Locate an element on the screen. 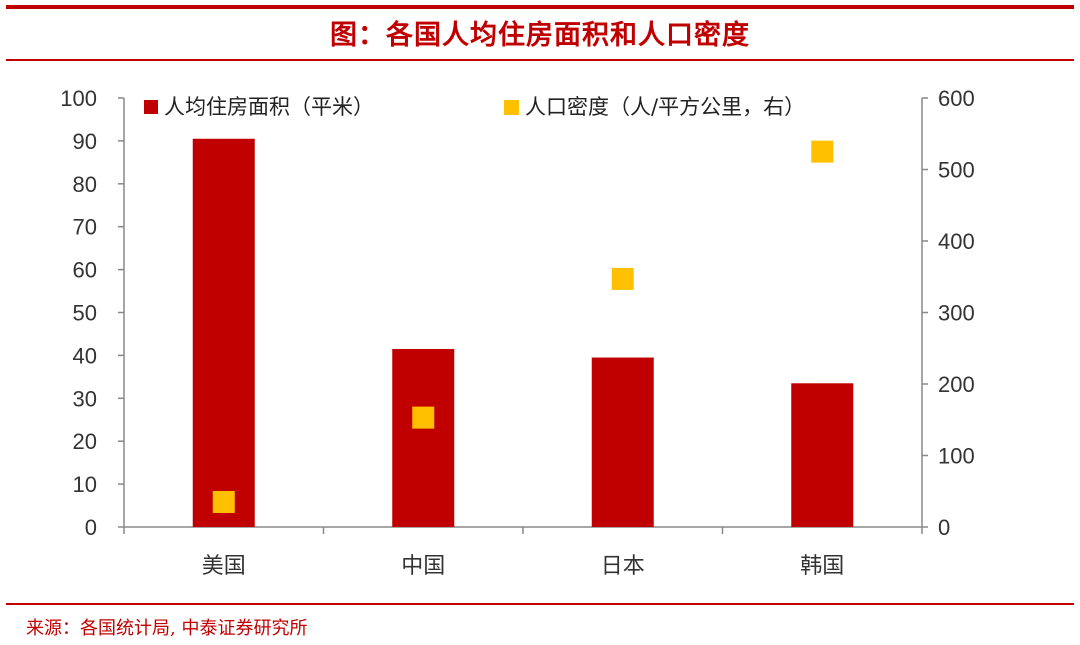 This screenshot has width=1080, height=645. y-left-tick-label: 60 is located at coordinates (85, 270).